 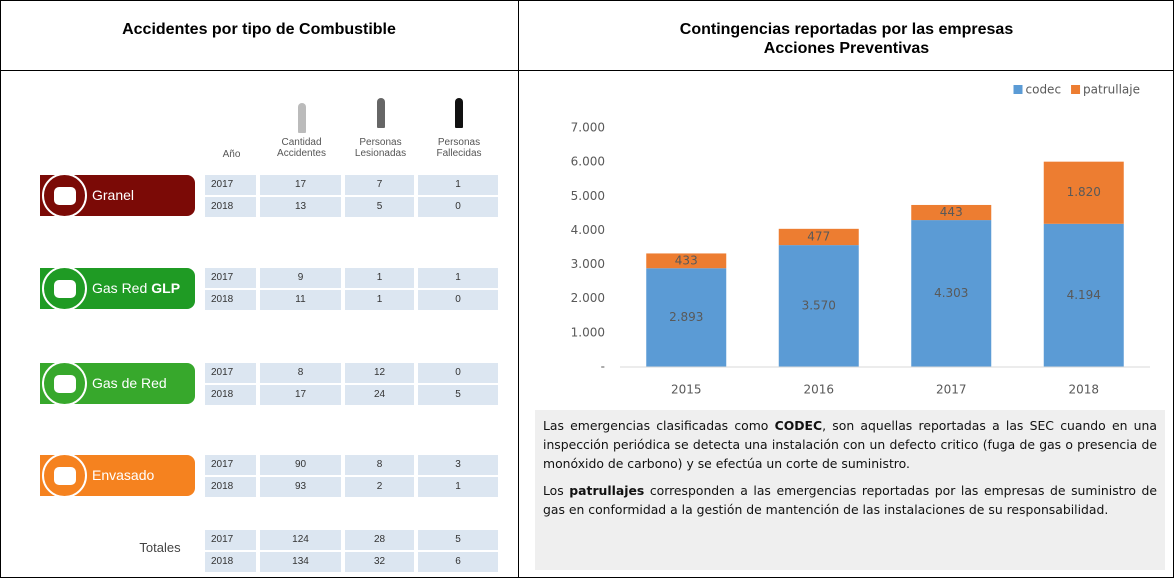 I want to click on value-label: 477, so click(x=818, y=236).